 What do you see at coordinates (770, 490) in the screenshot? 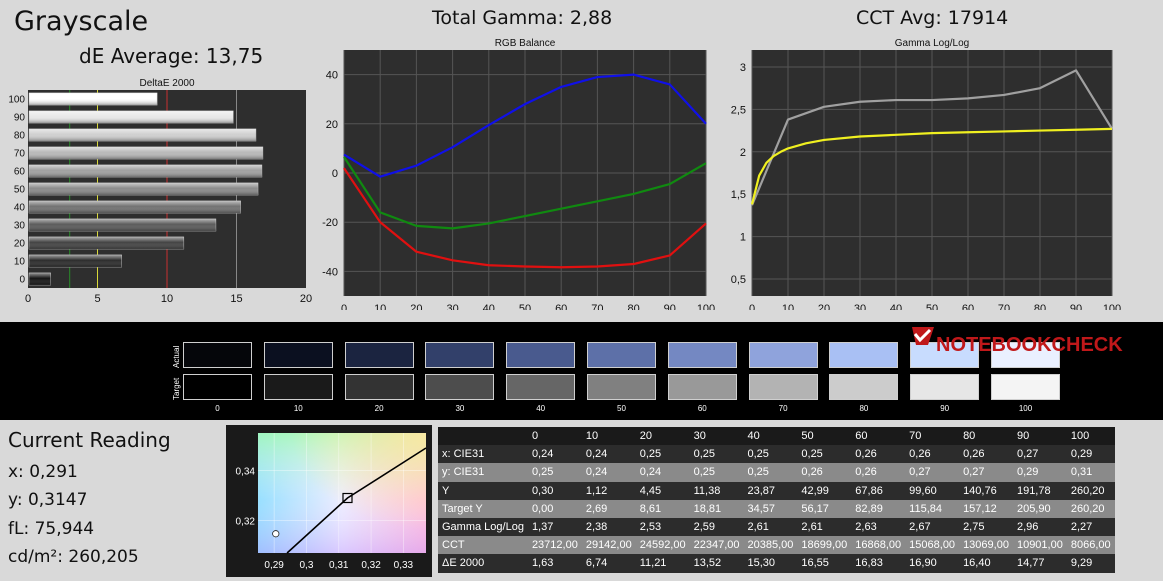
I see `table-cell: 23,87` at bounding box center [770, 490].